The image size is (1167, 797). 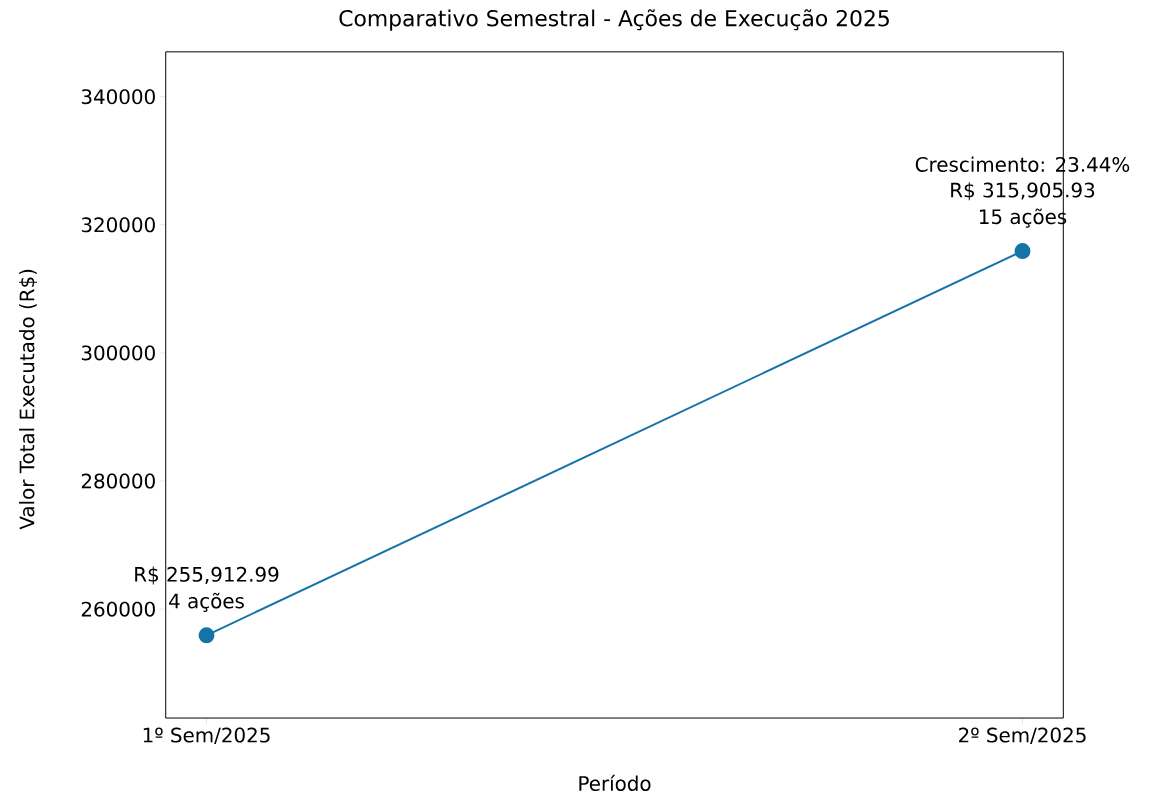 What do you see at coordinates (28, 399) in the screenshot?
I see `y-axis-title: Valor Total Executado (R$)` at bounding box center [28, 399].